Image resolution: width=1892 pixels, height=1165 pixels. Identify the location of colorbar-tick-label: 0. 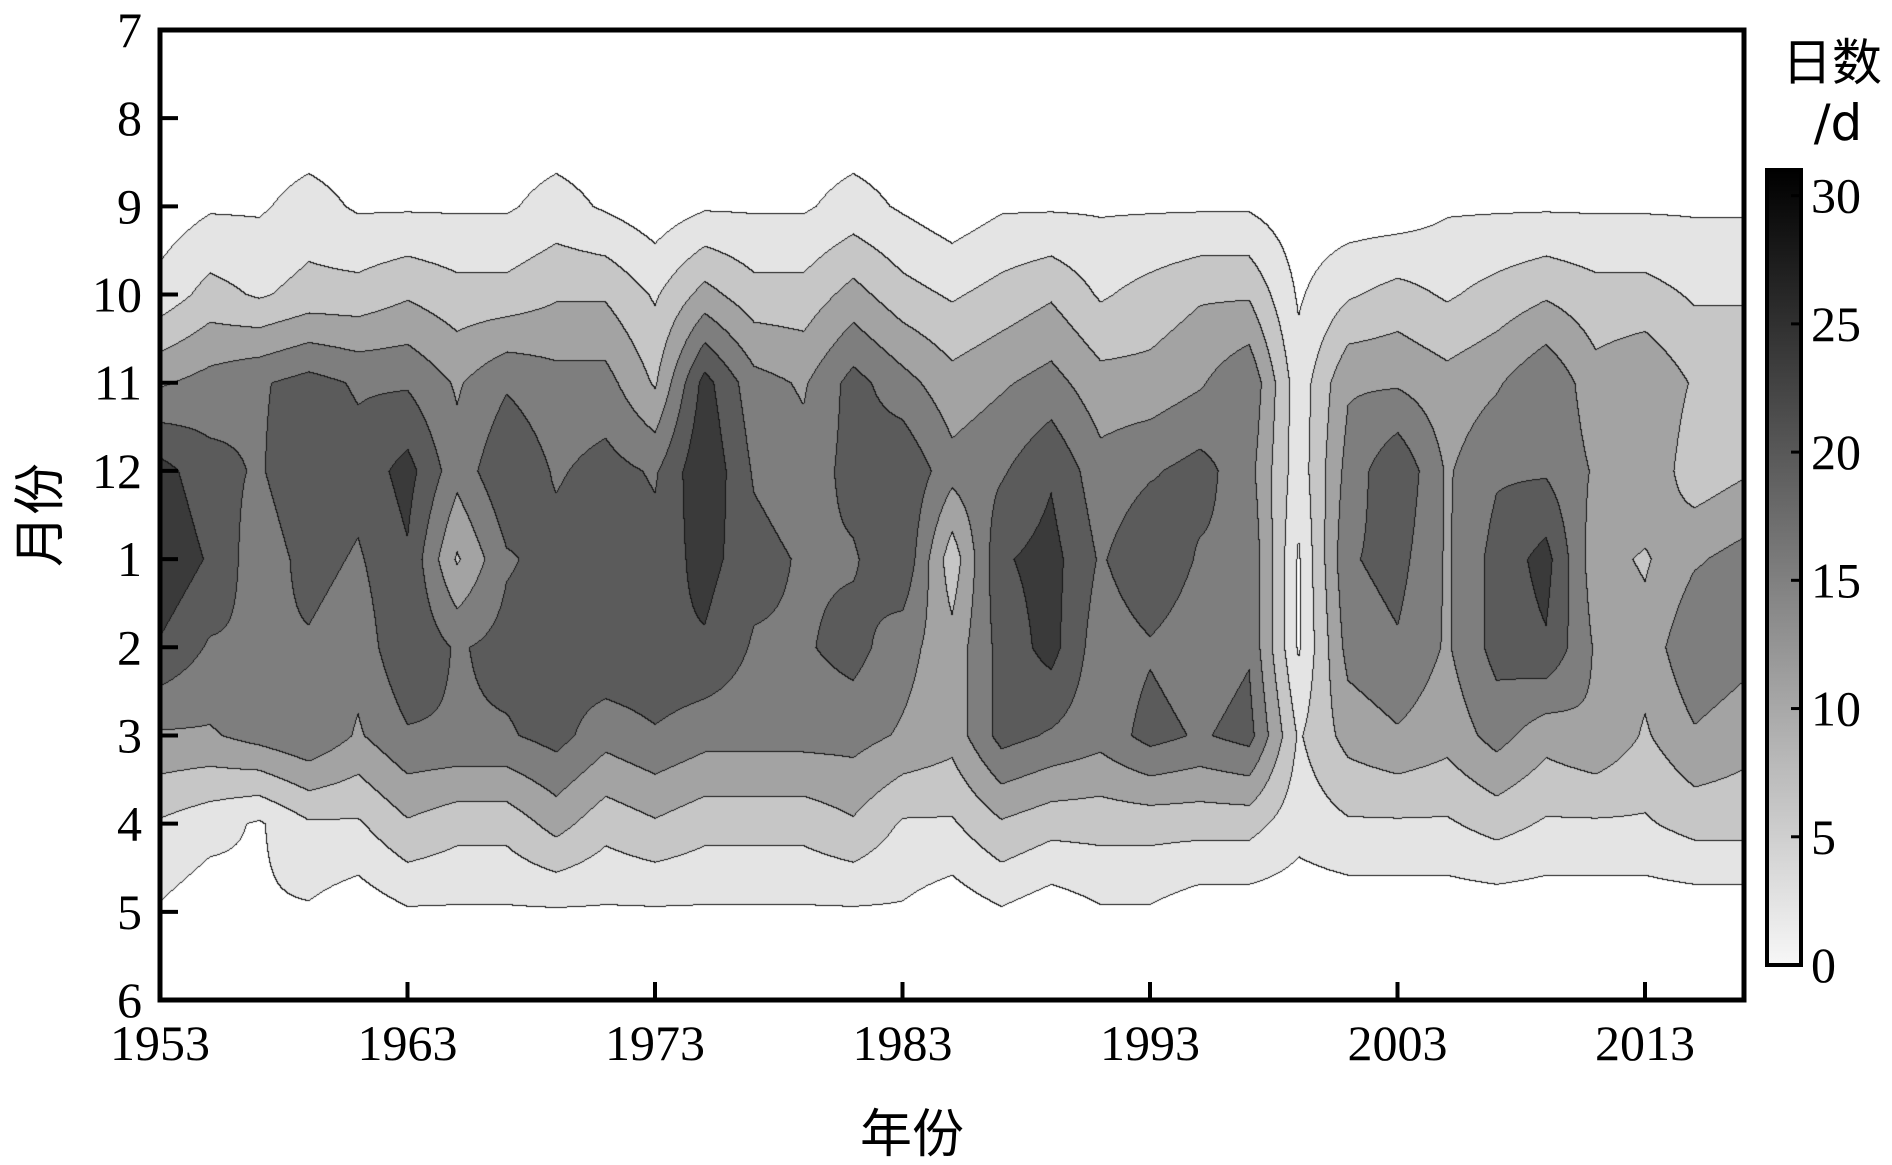
(1823, 965).